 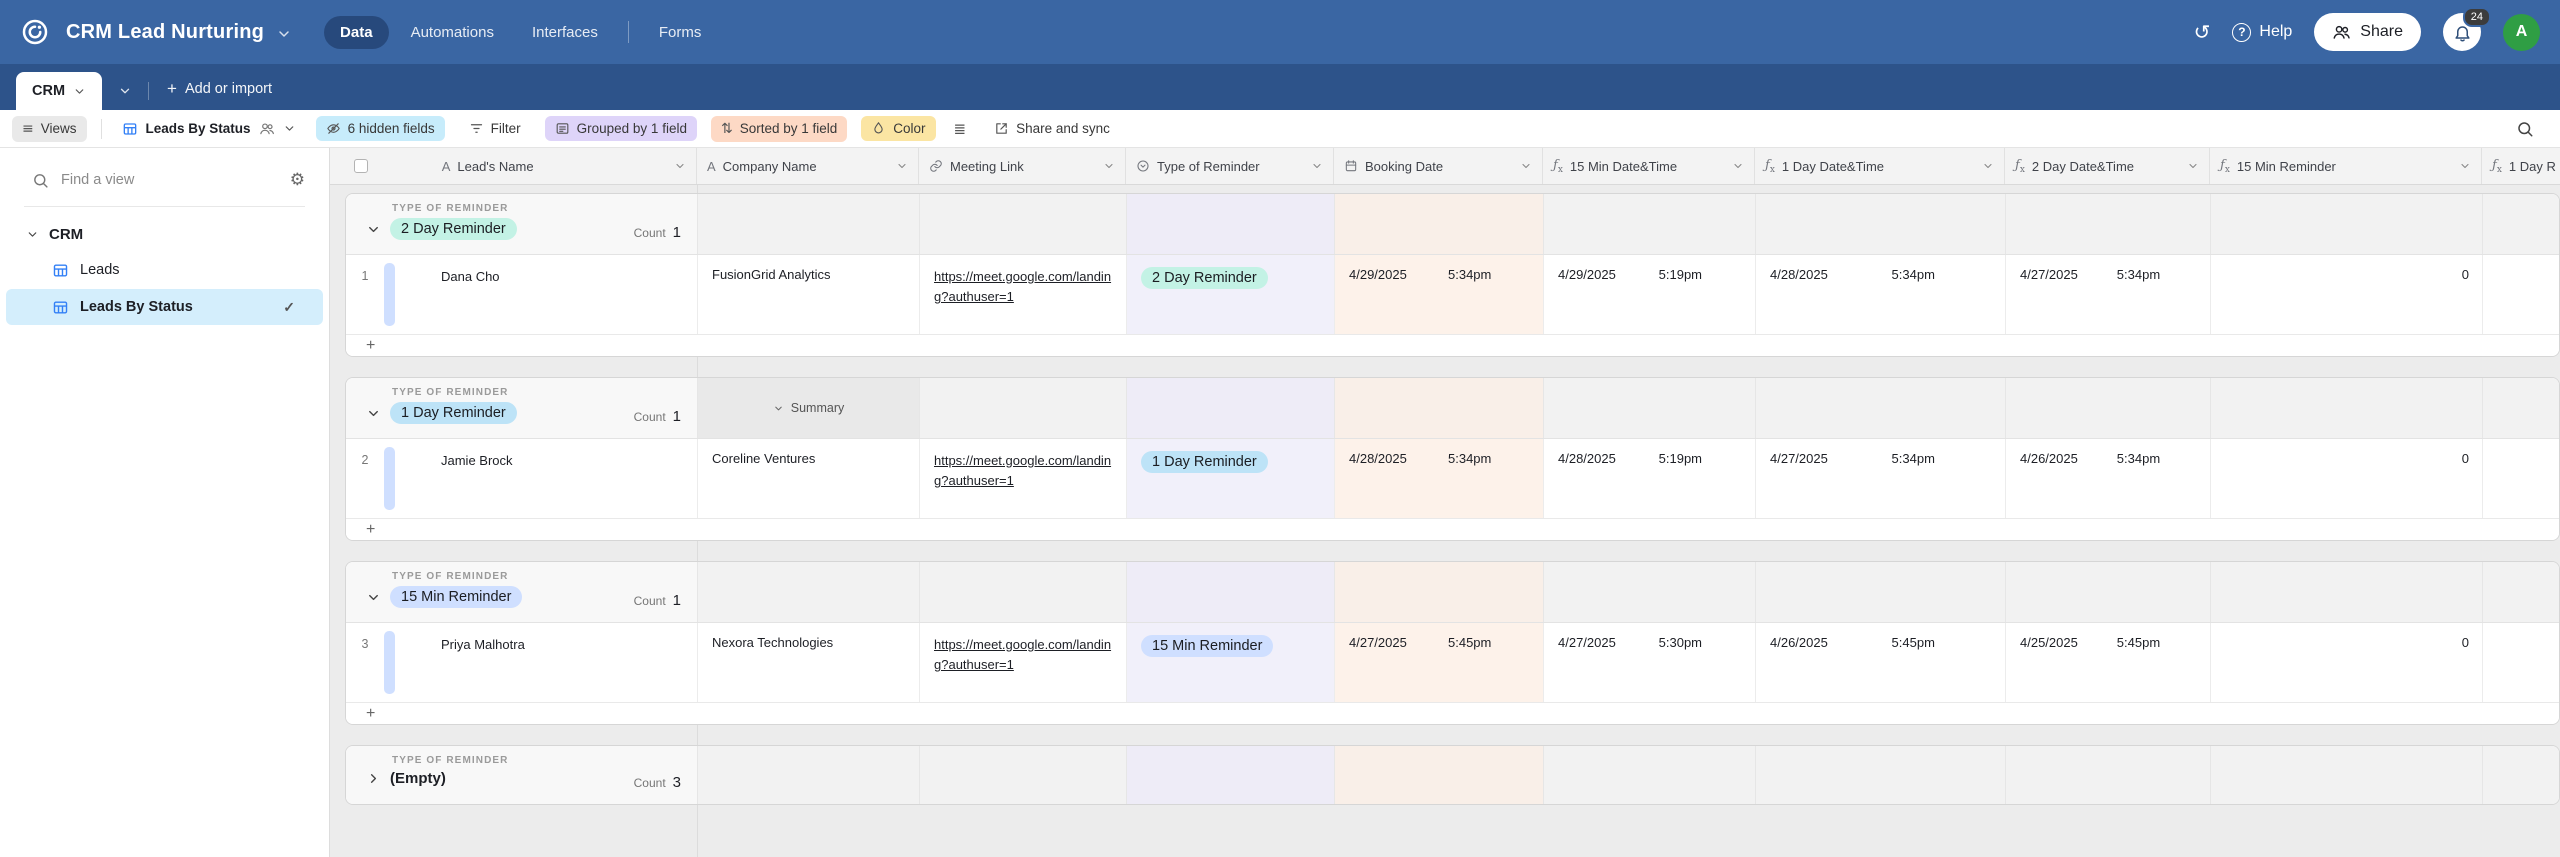 I want to click on cell-type-of-reminder: 2 Day Reminder, so click(x=1231, y=294).